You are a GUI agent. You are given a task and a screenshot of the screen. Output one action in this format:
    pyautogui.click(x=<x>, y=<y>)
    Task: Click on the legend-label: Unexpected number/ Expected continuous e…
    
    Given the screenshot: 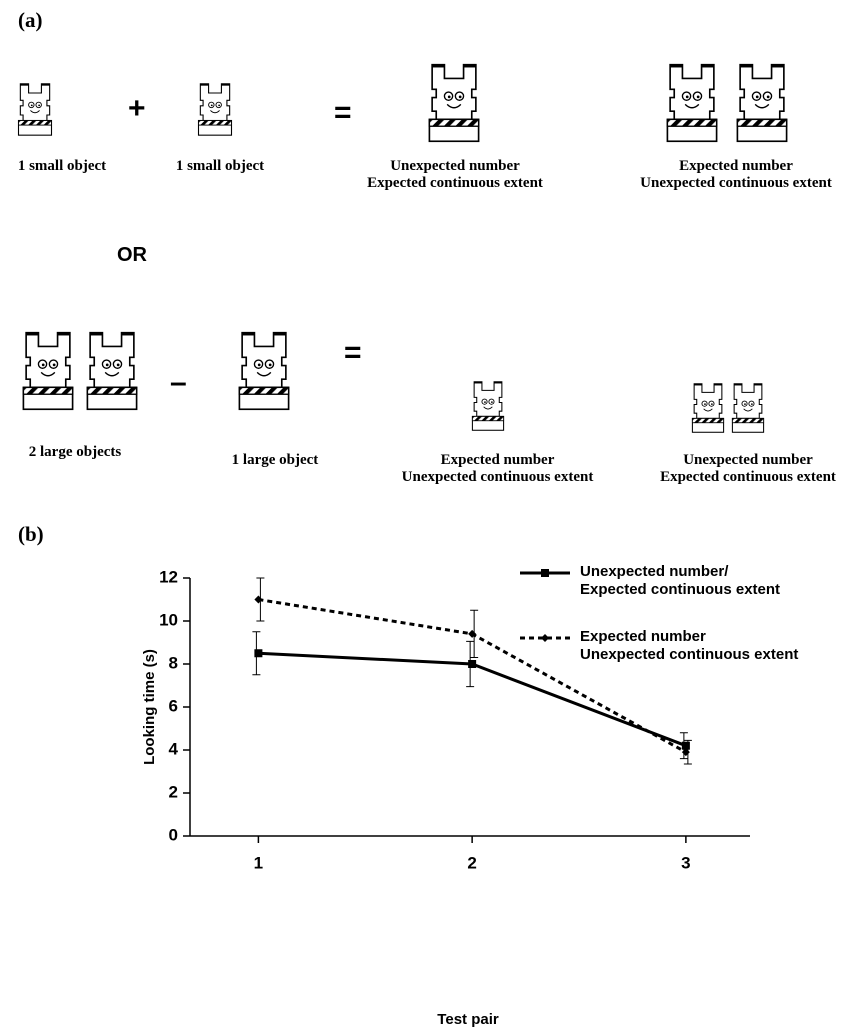 What is the action you would take?
    pyautogui.click(x=680, y=580)
    